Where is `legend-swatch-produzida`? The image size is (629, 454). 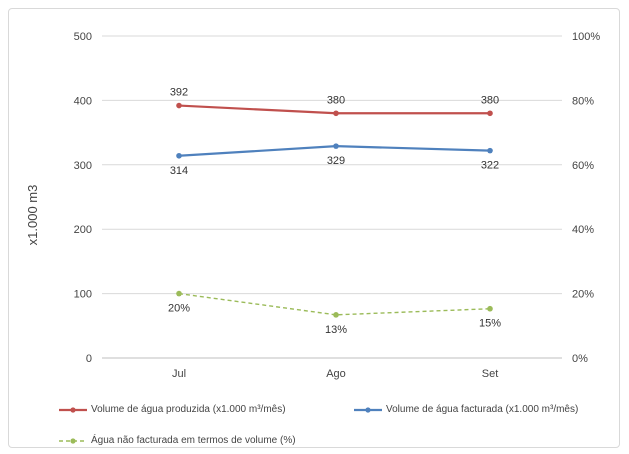
legend-swatch-produzida is located at coordinates (73, 409).